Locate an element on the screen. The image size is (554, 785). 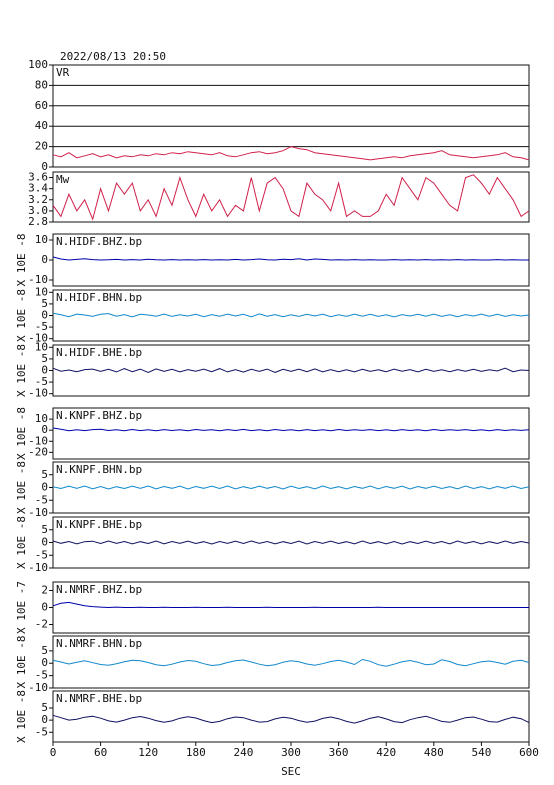
x-tick-label: 240 is located at coordinates (243, 752).